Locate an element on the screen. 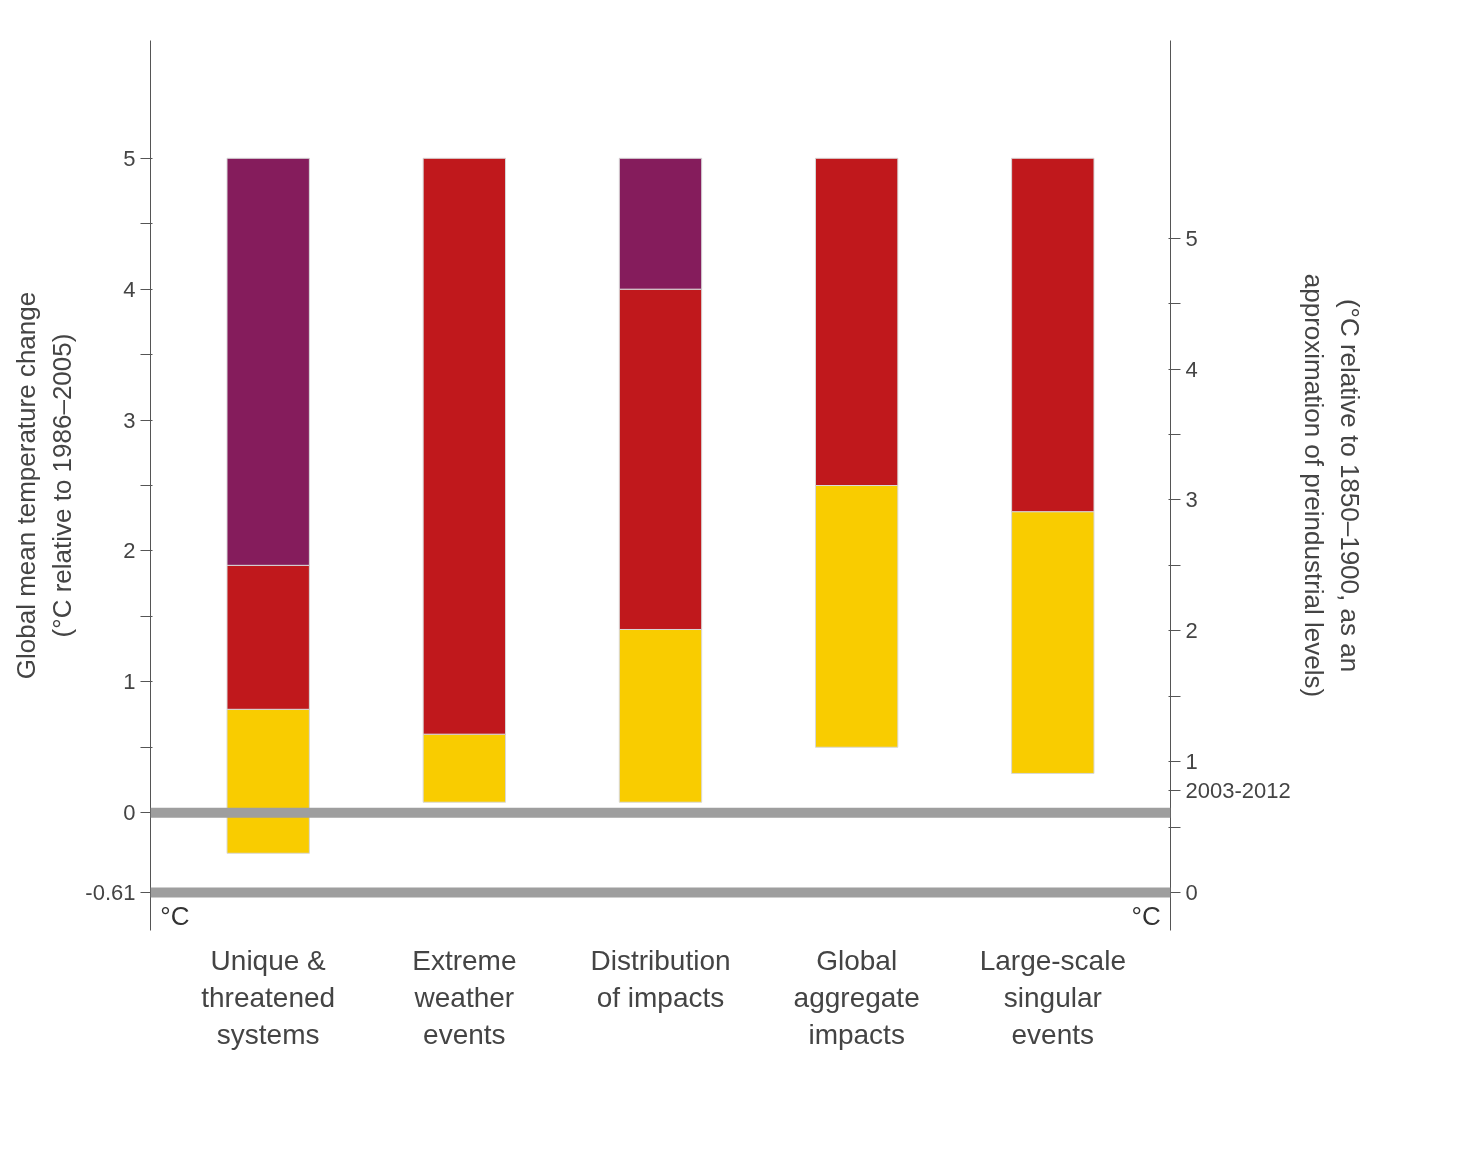 This screenshot has width=1468, height=1169. y-tick-label: -0.61 is located at coordinates (110, 893).